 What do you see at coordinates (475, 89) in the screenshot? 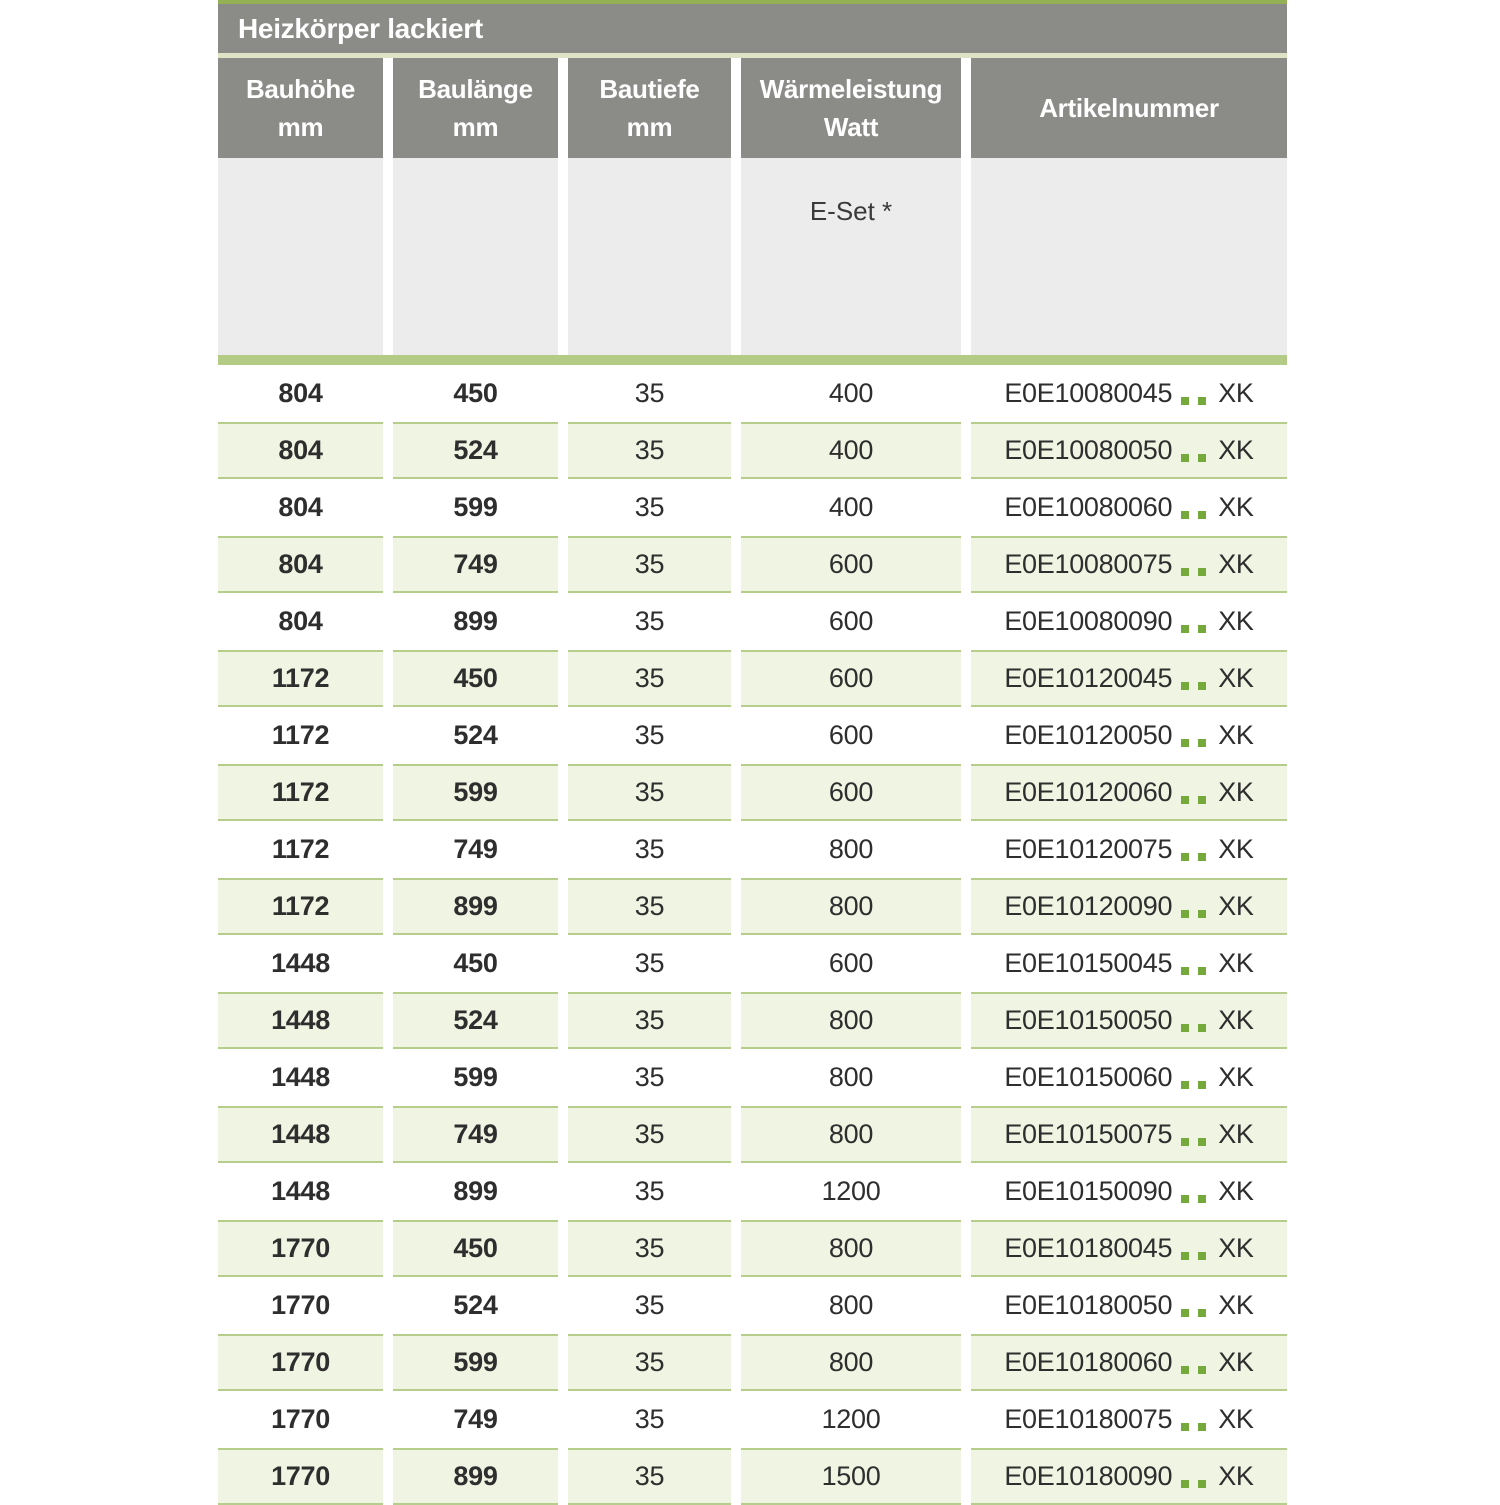
I see `column-header-label: Baulänge` at bounding box center [475, 89].